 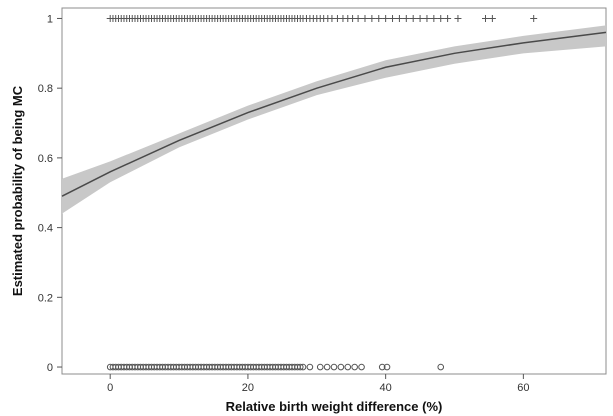 I want to click on y-tick-label: 0.4, so click(x=45, y=229).